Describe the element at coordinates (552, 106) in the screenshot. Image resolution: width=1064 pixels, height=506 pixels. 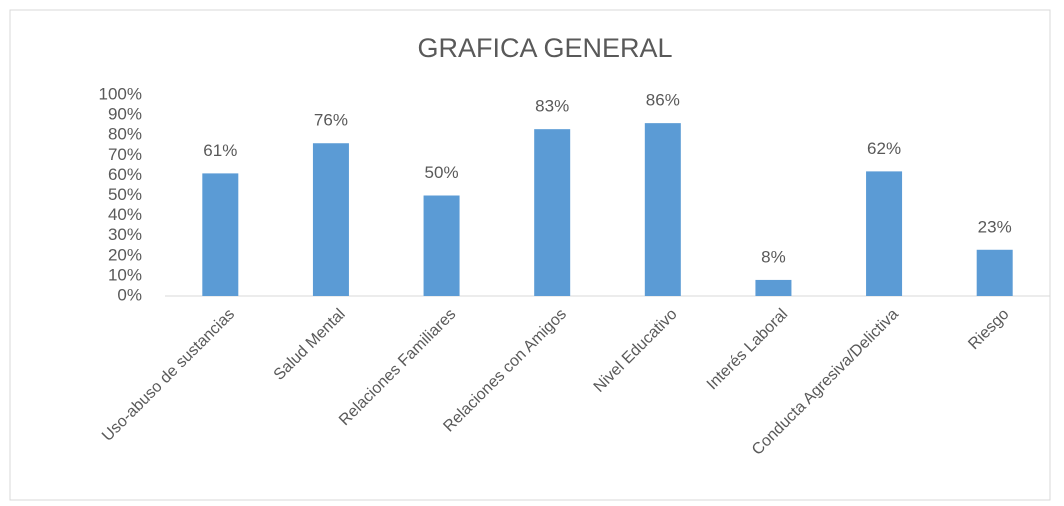
I see `data-label: 83%` at that location.